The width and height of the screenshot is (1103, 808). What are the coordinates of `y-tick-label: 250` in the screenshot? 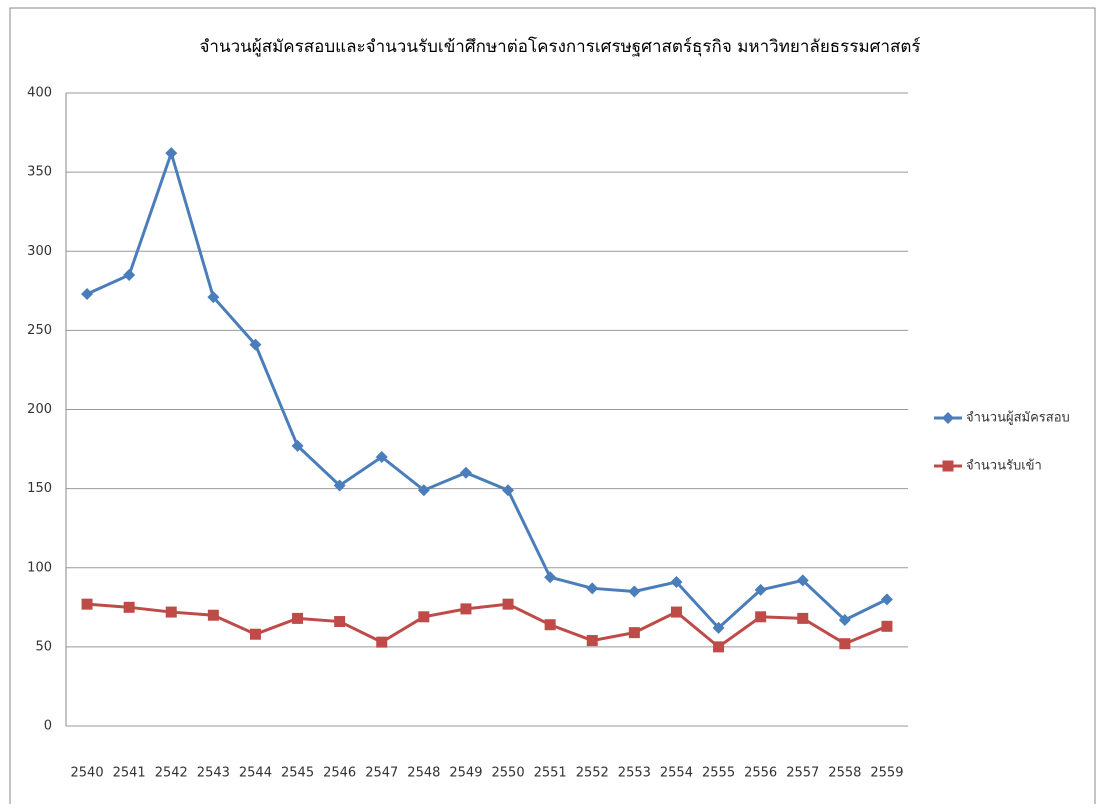 It's located at (39, 330).